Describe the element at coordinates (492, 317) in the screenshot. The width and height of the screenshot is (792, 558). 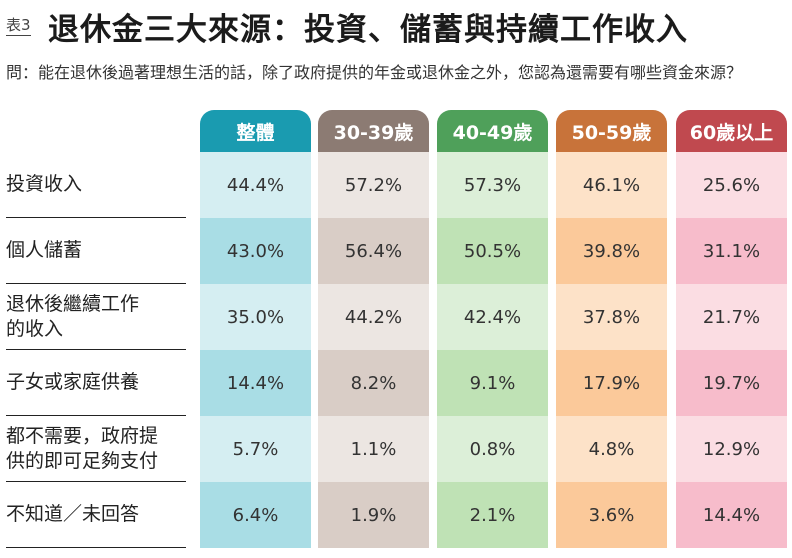
I see `cell: 42.4%` at that location.